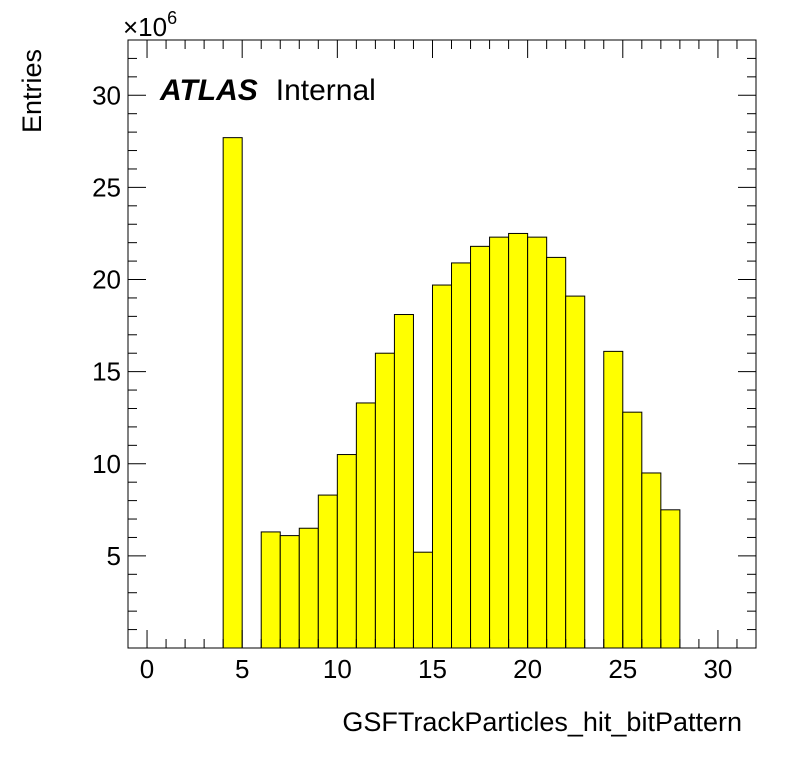 Image resolution: width=796 pixels, height=777 pixels. I want to click on x-tick-label: 0, so click(147, 669).